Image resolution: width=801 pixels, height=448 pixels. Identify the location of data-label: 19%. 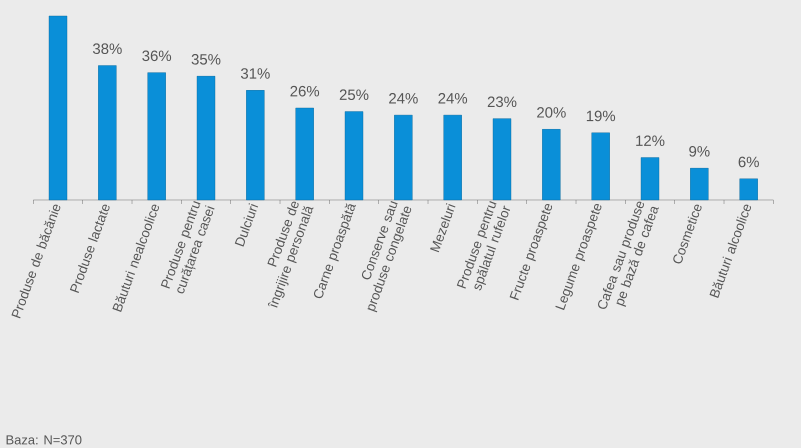
(601, 116).